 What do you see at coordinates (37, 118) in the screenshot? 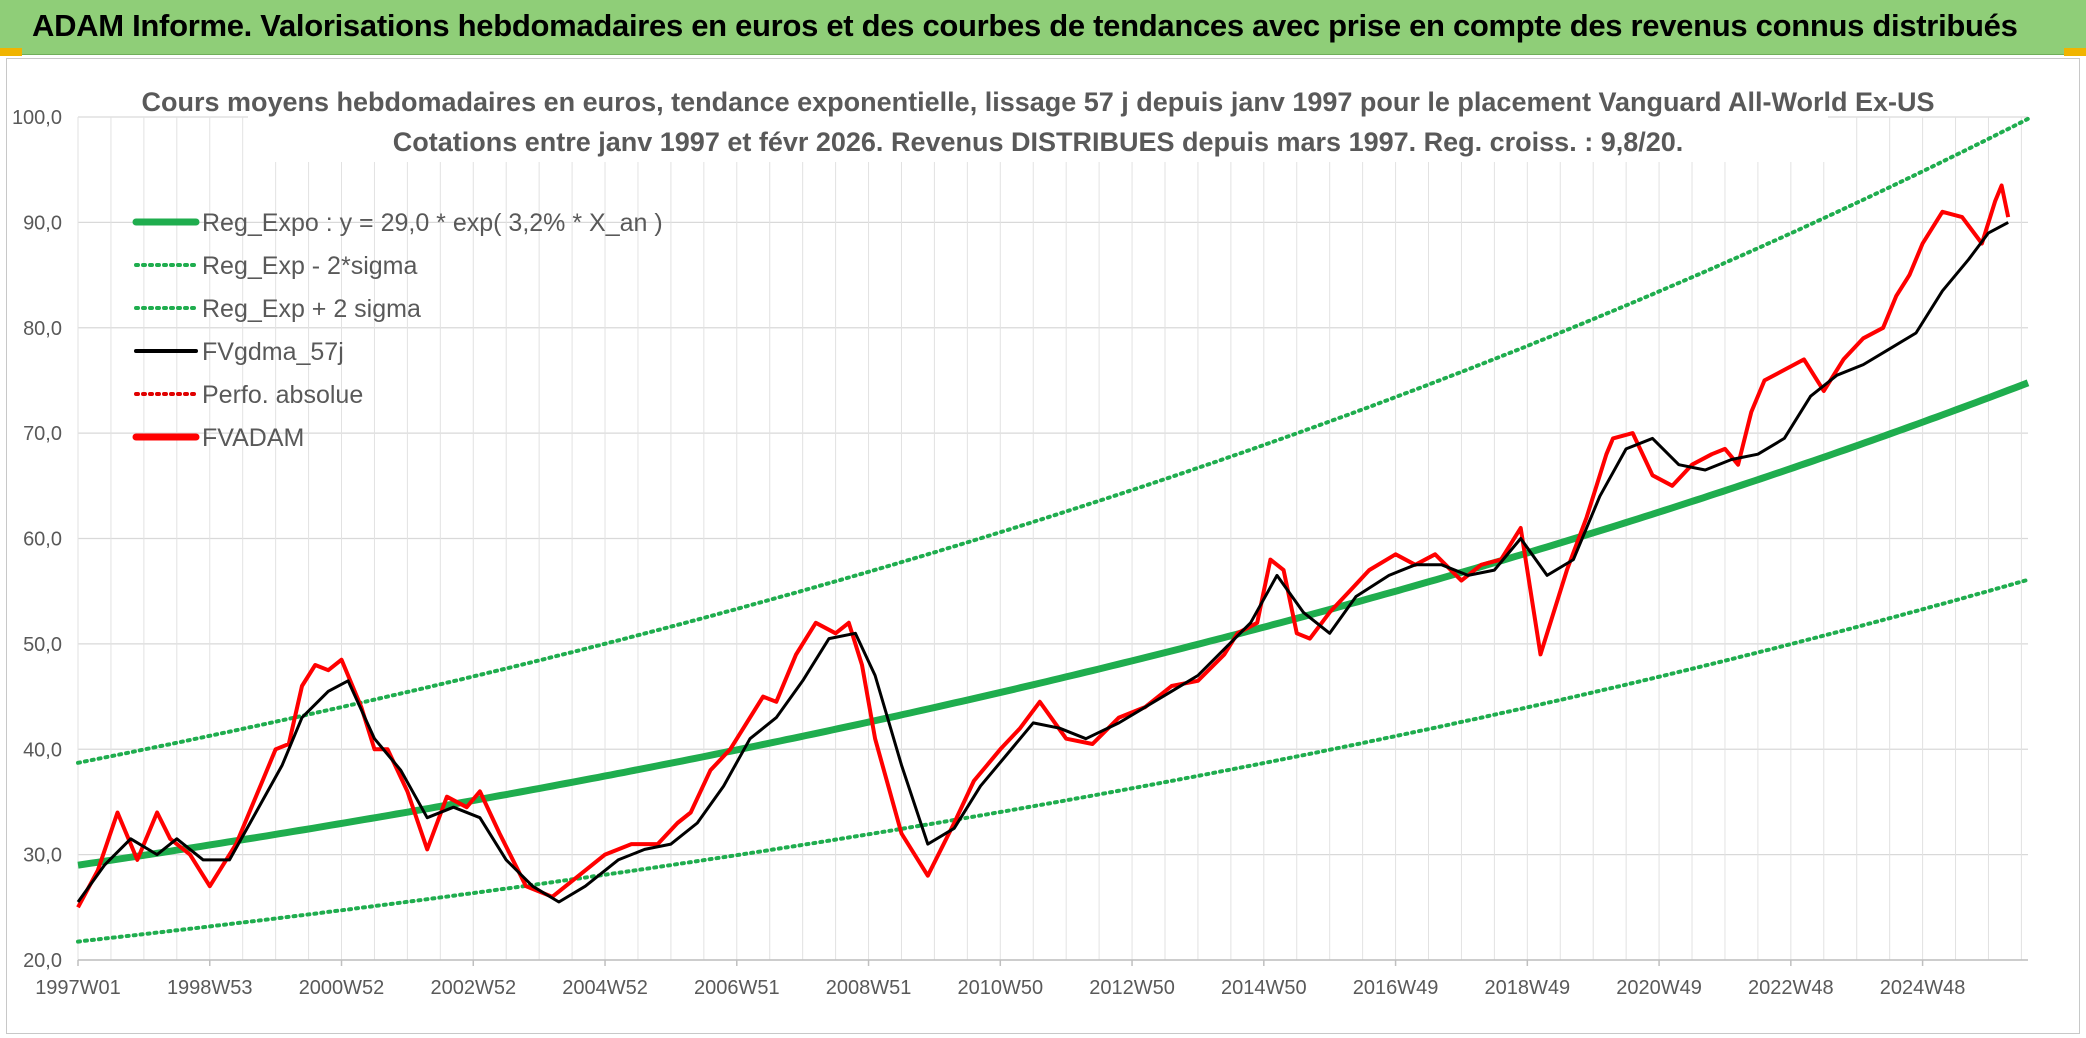
I see `y-tick-label: 100,0` at bounding box center [37, 118].